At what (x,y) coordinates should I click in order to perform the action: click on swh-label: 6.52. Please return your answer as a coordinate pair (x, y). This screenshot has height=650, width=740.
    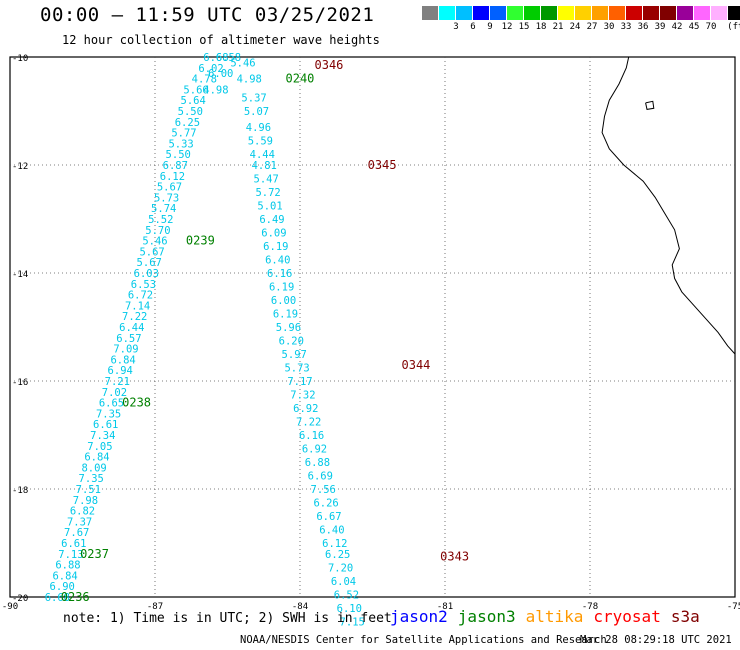
    Looking at the image, I should click on (346, 595).